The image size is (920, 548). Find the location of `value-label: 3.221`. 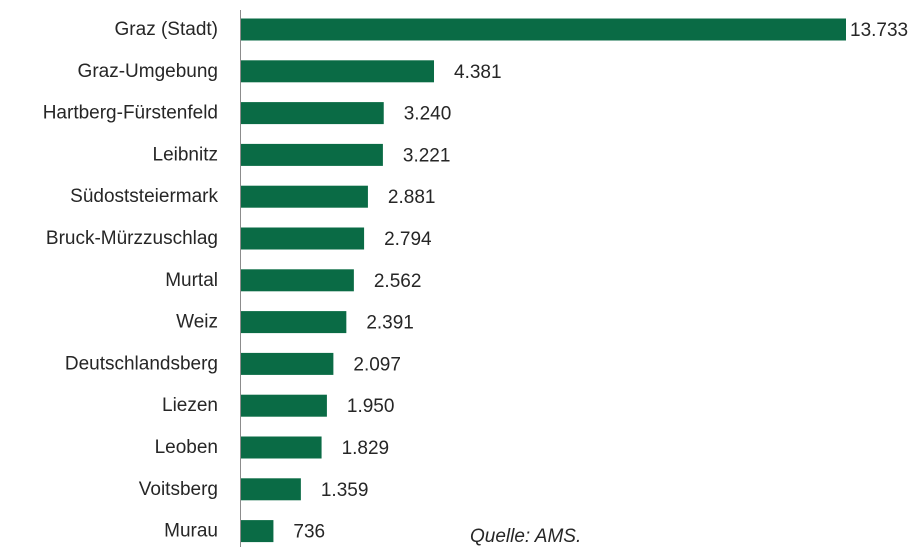

value-label: 3.221 is located at coordinates (427, 155).